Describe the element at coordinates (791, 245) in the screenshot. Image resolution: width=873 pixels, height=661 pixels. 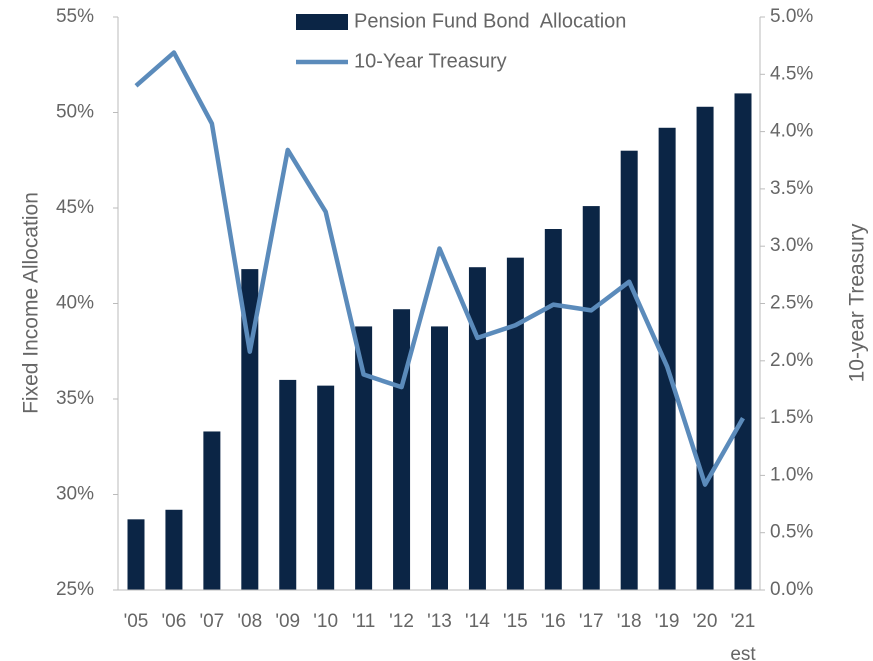
I see `y2-tick-label: 3.0%` at that location.